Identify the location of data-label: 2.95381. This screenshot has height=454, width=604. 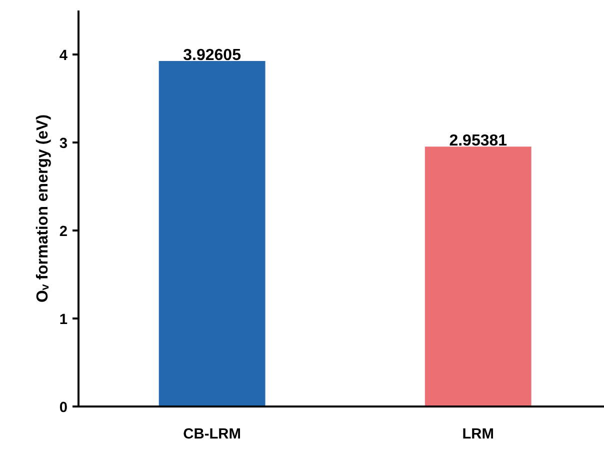
(478, 141).